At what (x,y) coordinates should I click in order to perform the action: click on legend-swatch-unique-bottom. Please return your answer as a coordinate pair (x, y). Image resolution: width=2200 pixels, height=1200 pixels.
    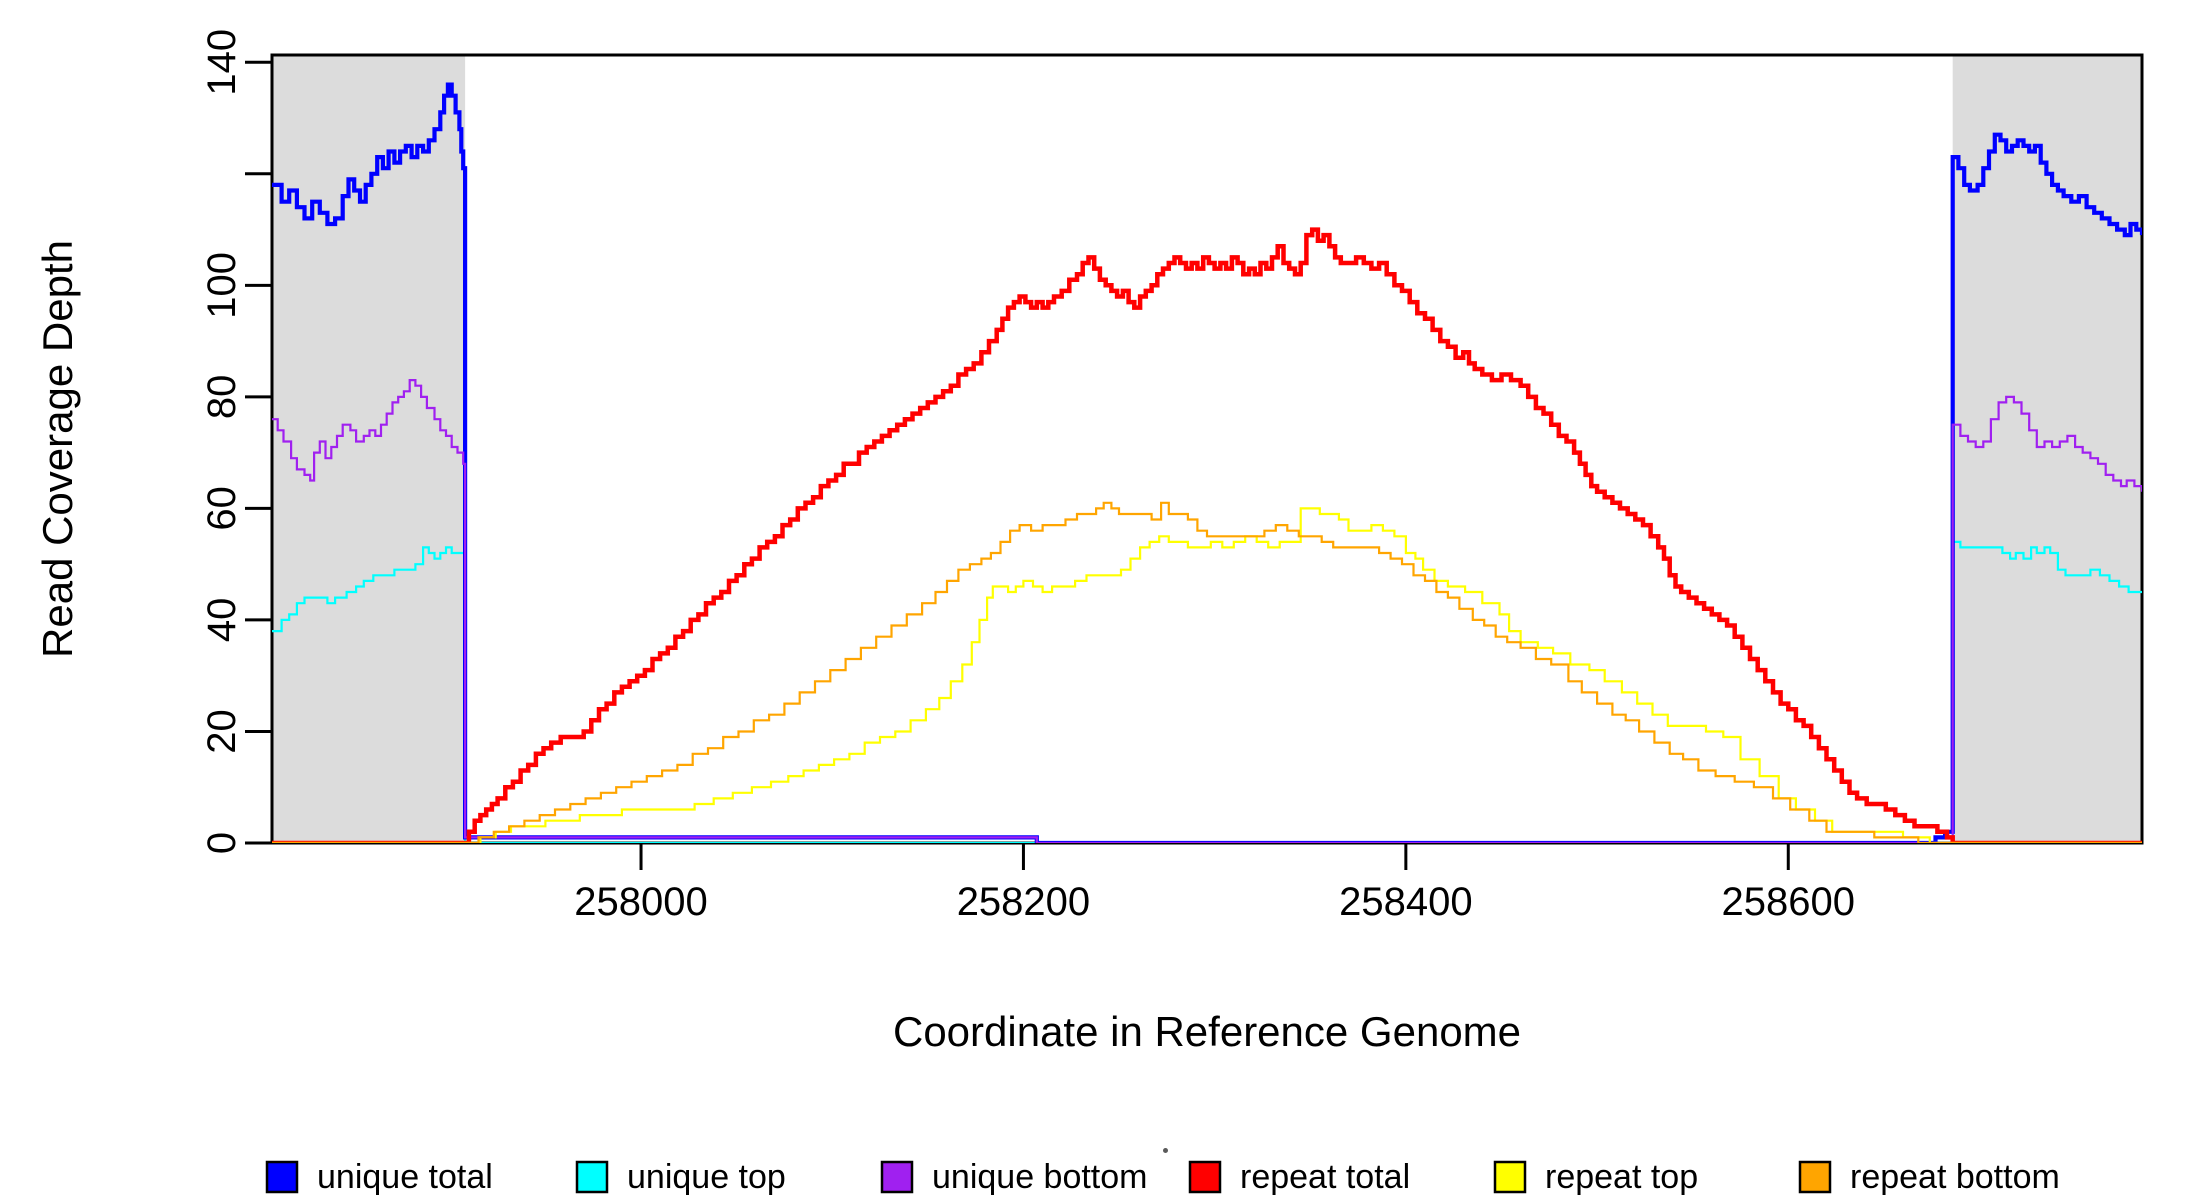
    Looking at the image, I should click on (897, 1177).